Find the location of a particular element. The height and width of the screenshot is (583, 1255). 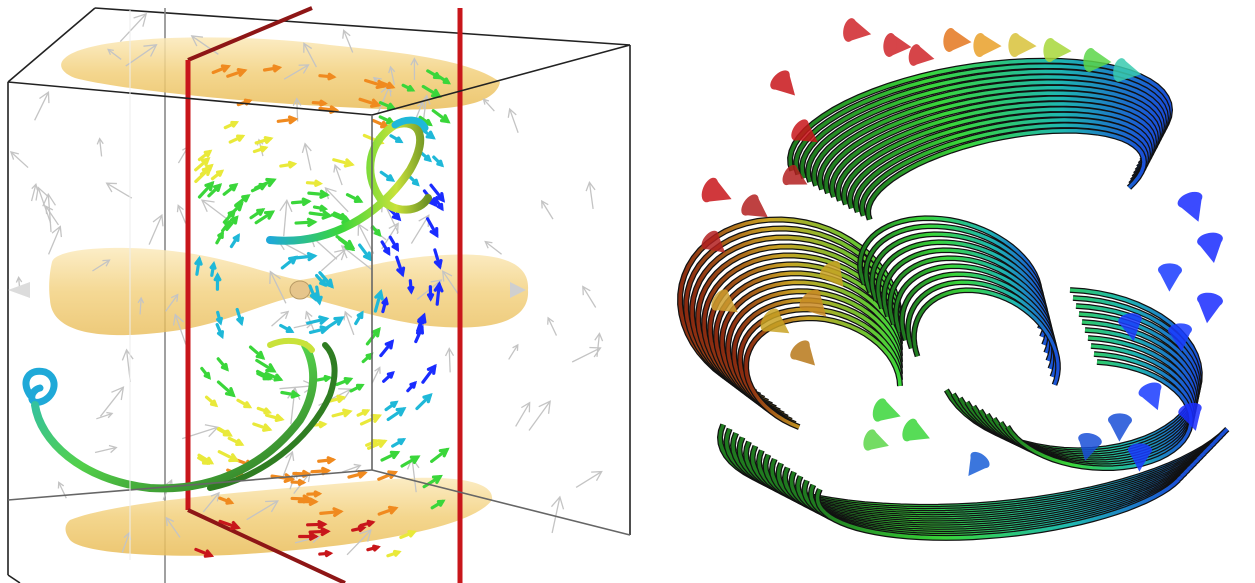

isosurface-bottom is located at coordinates (279, 516).